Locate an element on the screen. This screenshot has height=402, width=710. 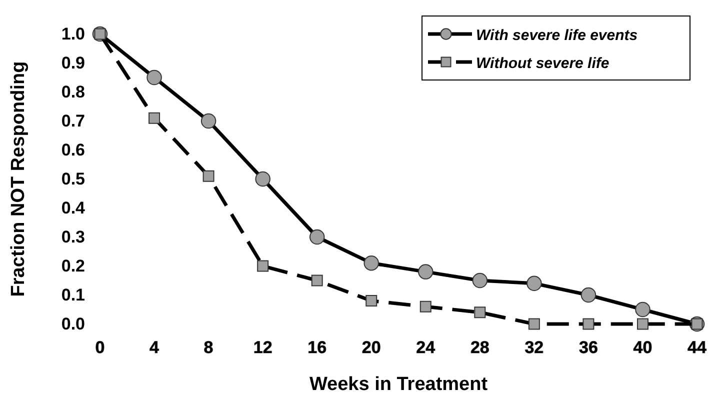
x-tick-label: 32 is located at coordinates (534, 348).